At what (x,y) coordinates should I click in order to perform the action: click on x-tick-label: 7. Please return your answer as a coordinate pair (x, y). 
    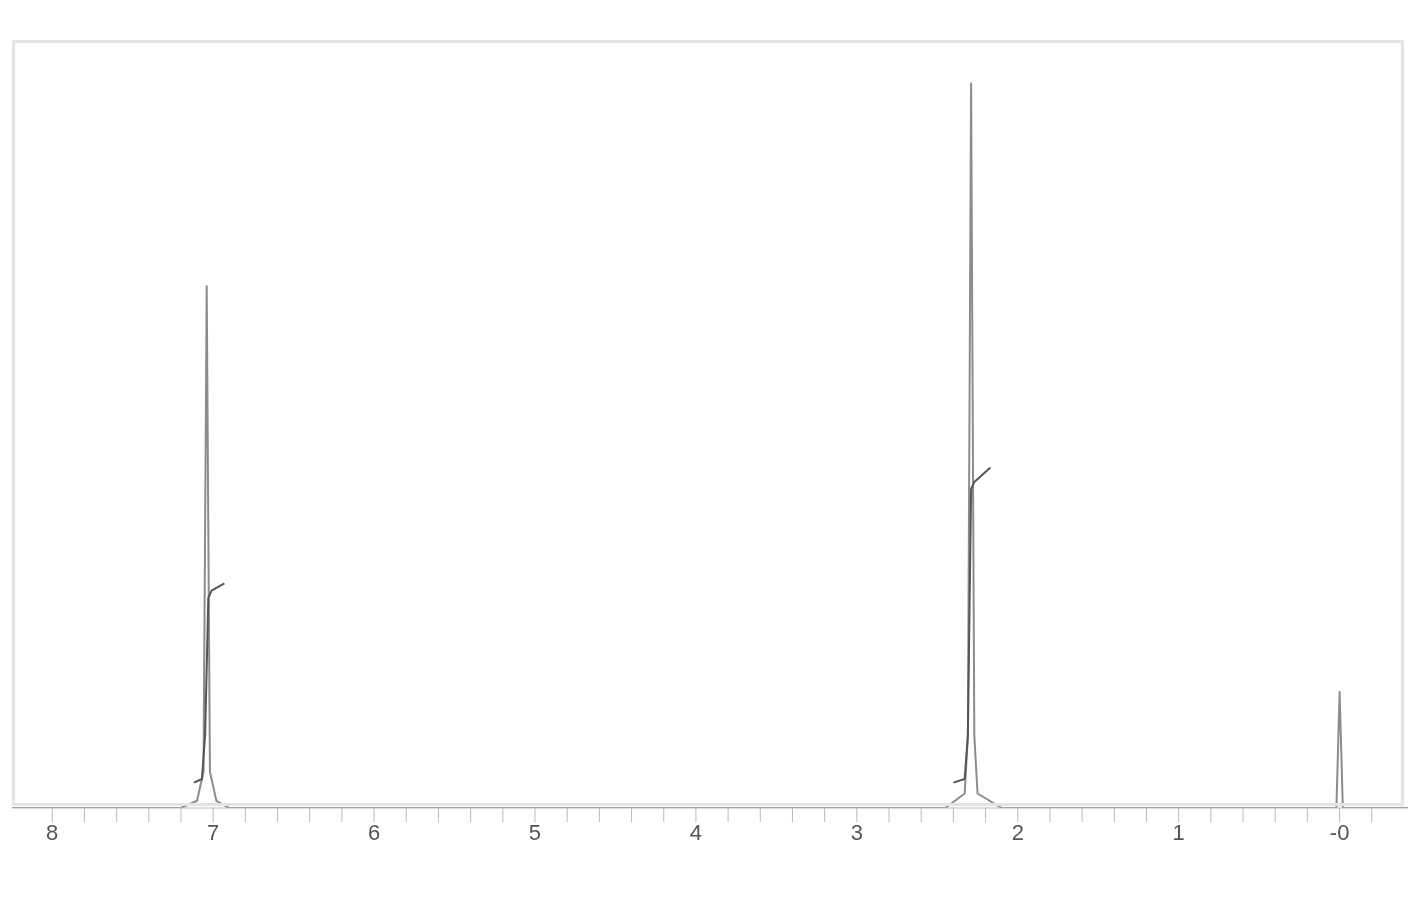
    Looking at the image, I should click on (213, 832).